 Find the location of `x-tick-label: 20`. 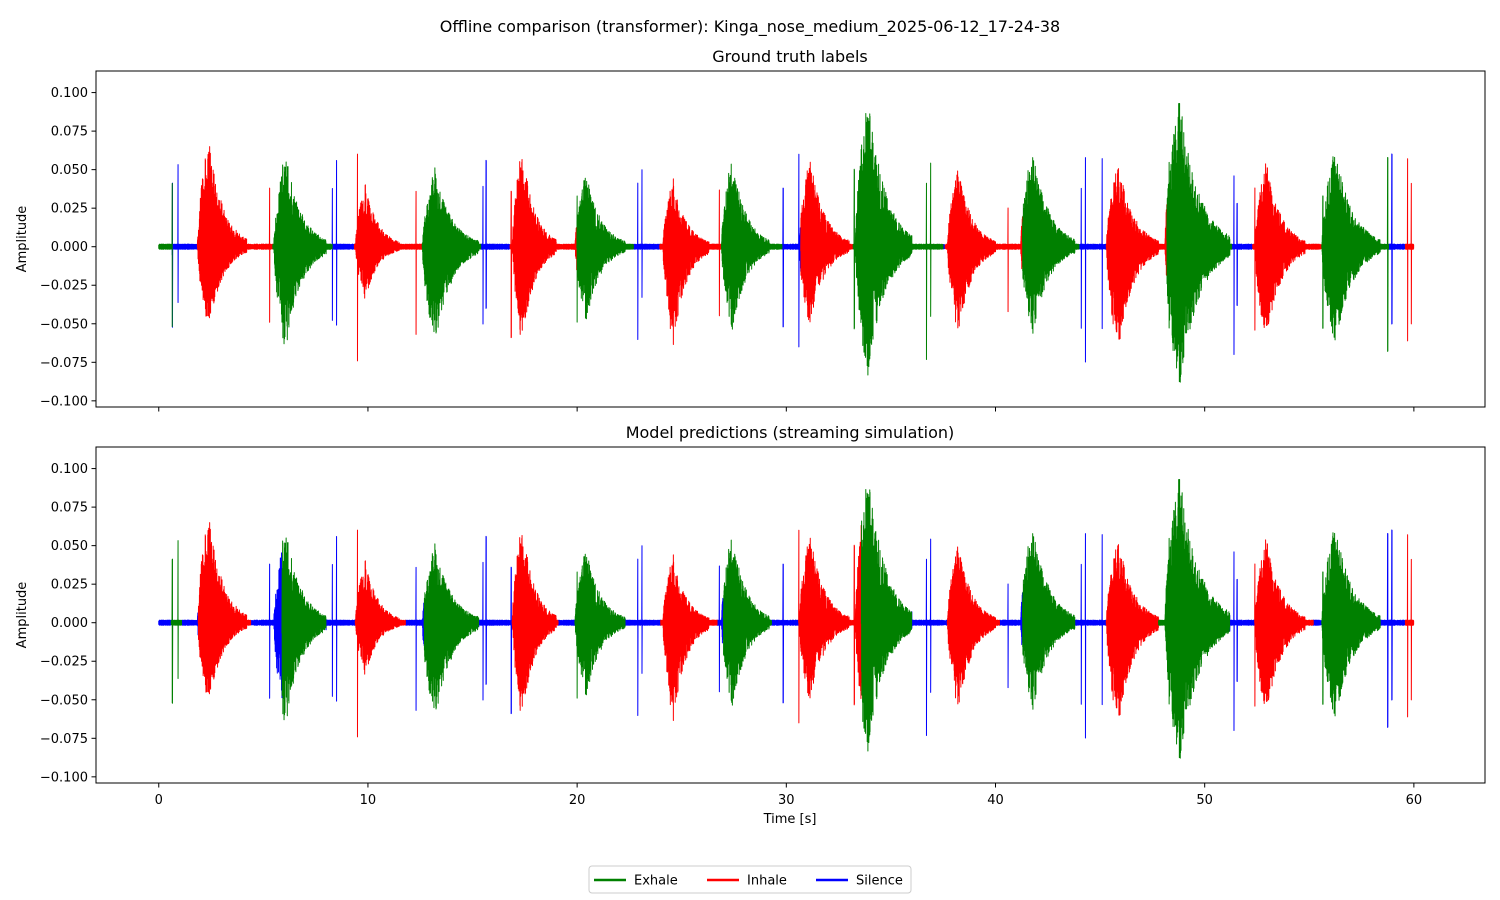

x-tick-label: 20 is located at coordinates (577, 800).